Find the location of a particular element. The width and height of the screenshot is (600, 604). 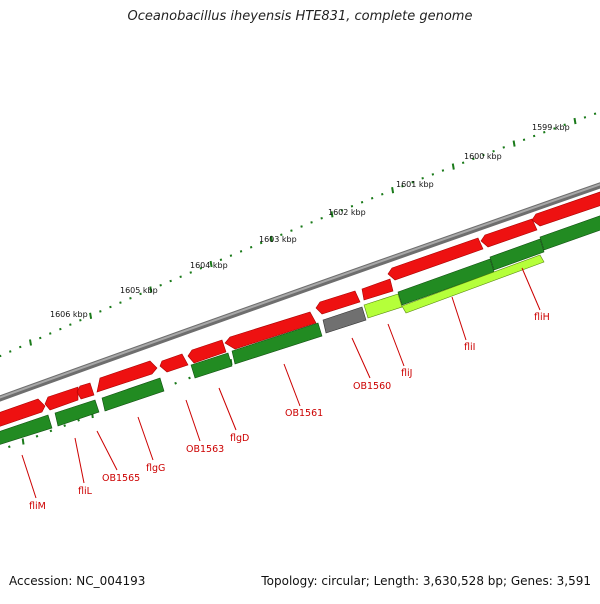

gene-label-ob1565: OB1565 is located at coordinates (121, 478).